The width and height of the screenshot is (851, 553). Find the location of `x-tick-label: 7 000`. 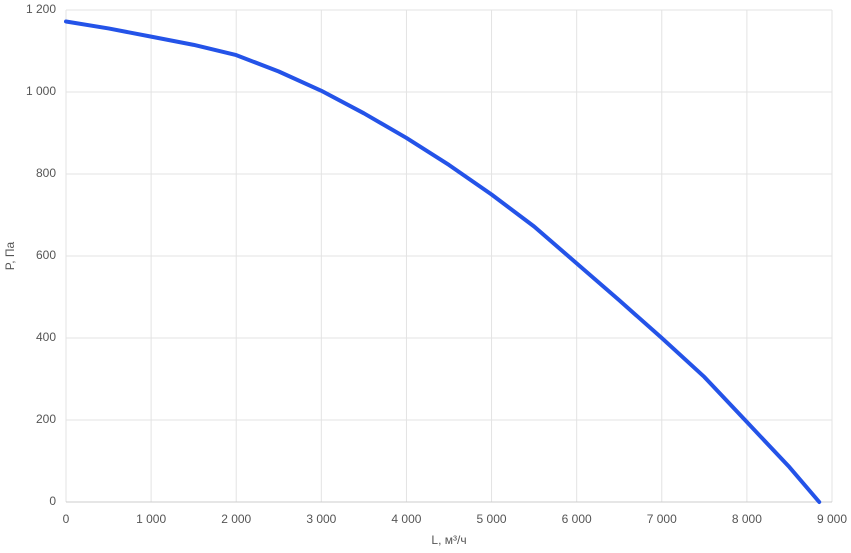

x-tick-label: 7 000 is located at coordinates (662, 519).